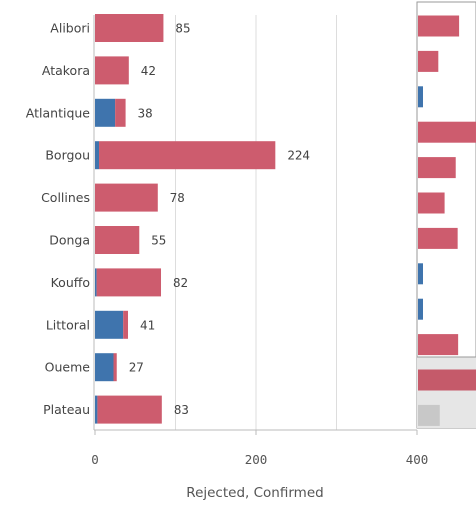 The height and width of the screenshot is (507, 476). I want to click on category-label: Alibori, so click(70, 28).